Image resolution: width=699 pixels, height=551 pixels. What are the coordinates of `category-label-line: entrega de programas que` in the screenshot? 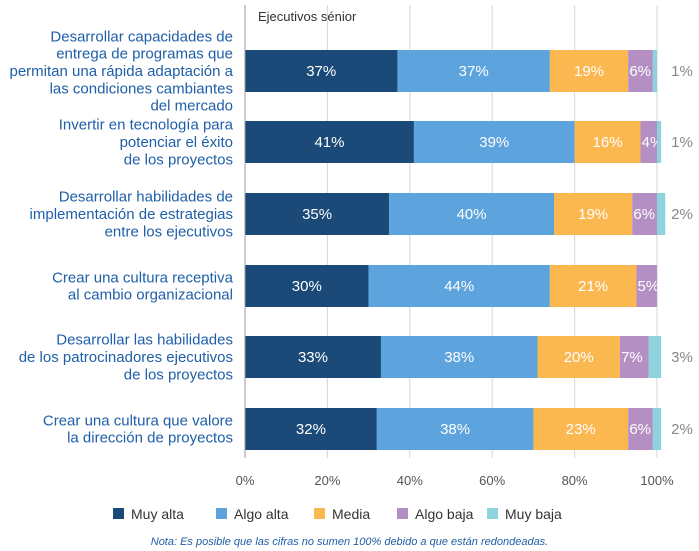 It's located at (144, 54).